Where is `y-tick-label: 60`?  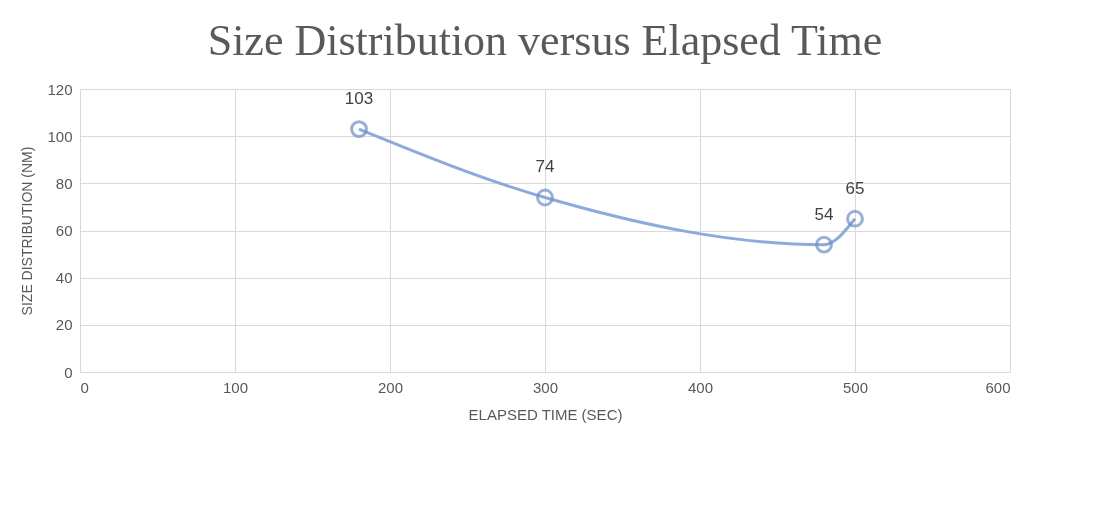
y-tick-label: 60 is located at coordinates (64, 230).